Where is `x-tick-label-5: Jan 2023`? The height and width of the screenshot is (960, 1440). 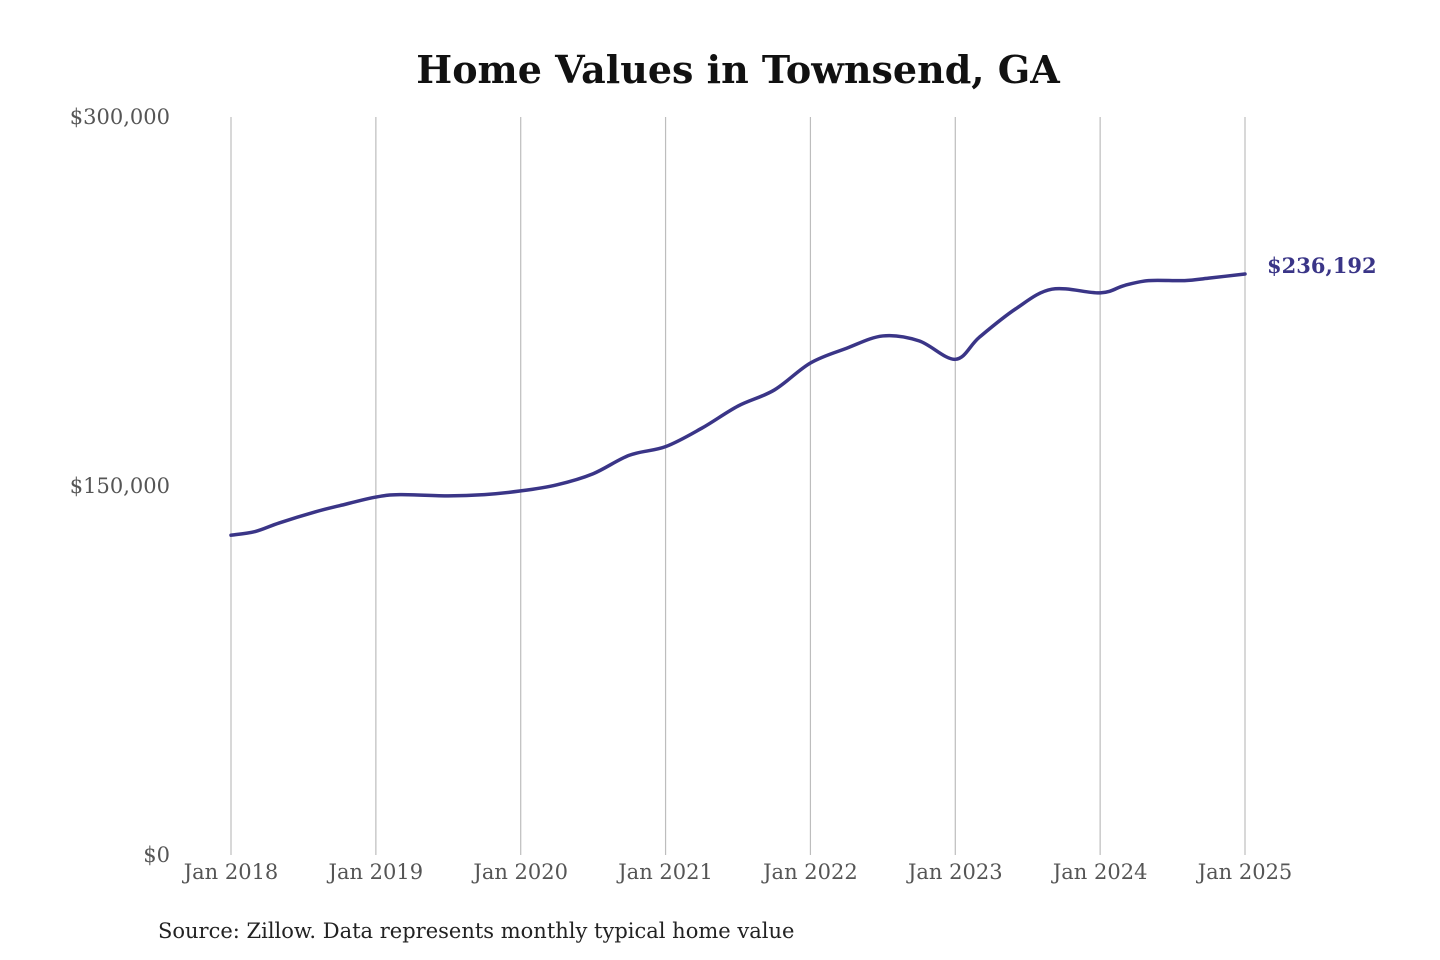
x-tick-label-5: Jan 2023 is located at coordinates (954, 872).